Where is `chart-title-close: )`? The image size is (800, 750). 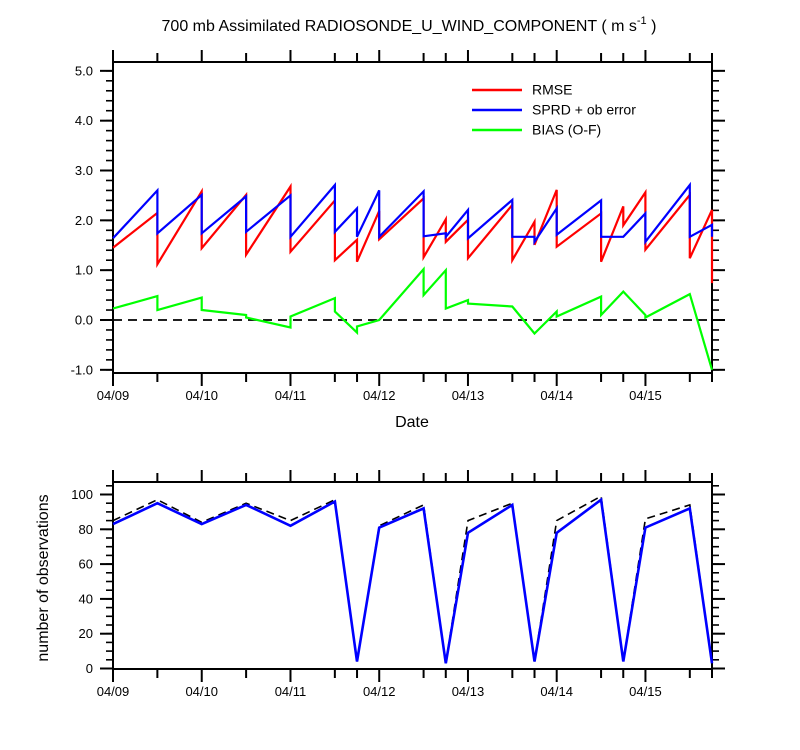
chart-title-close: ) is located at coordinates (652, 26).